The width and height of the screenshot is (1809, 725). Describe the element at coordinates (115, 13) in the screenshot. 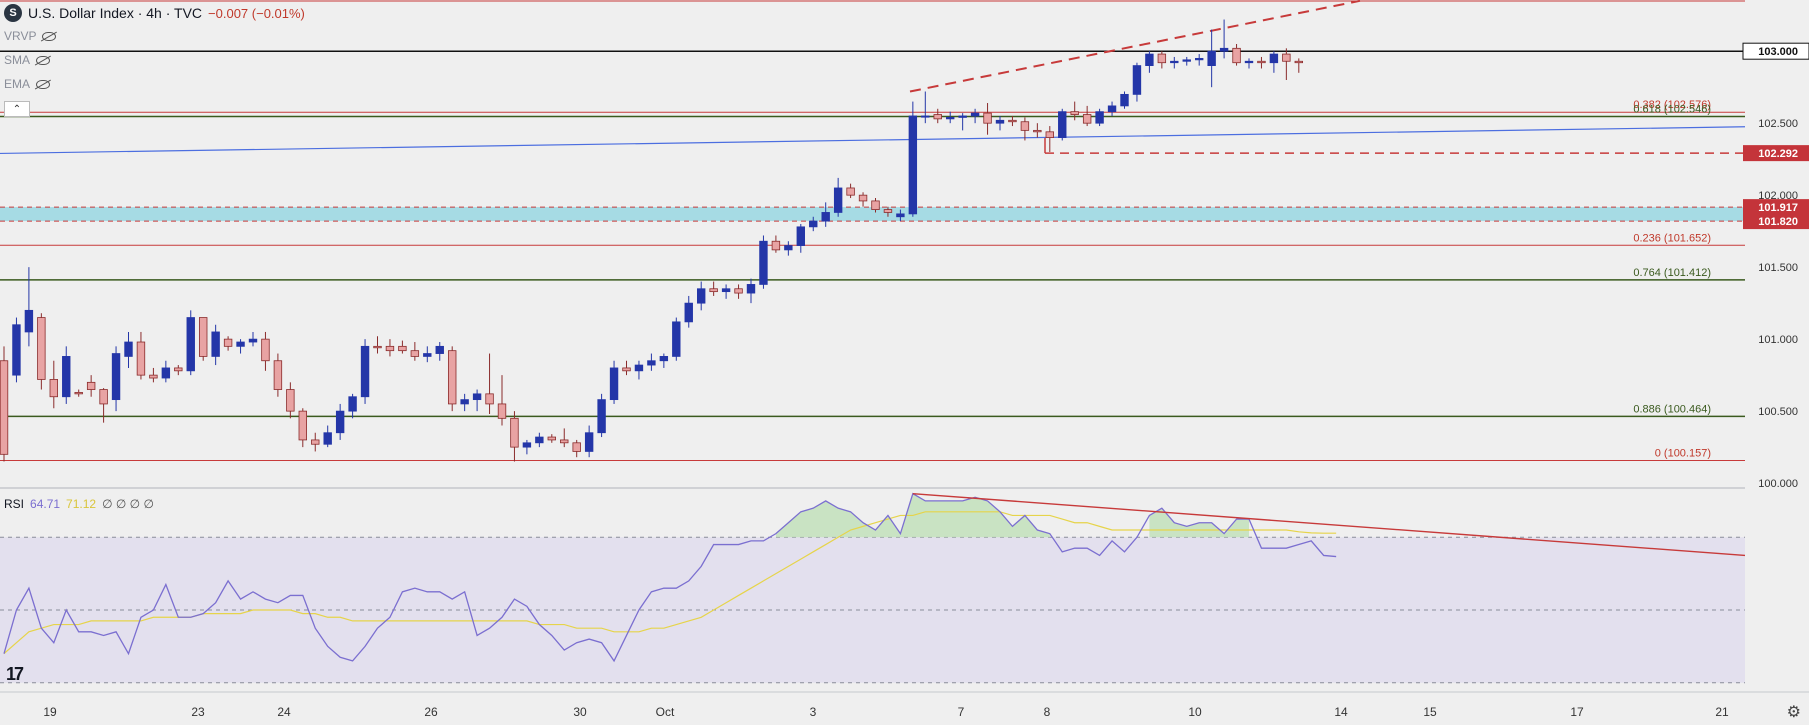

I see `chart-title: U.S. Dollar Index · 4h · TVC` at that location.